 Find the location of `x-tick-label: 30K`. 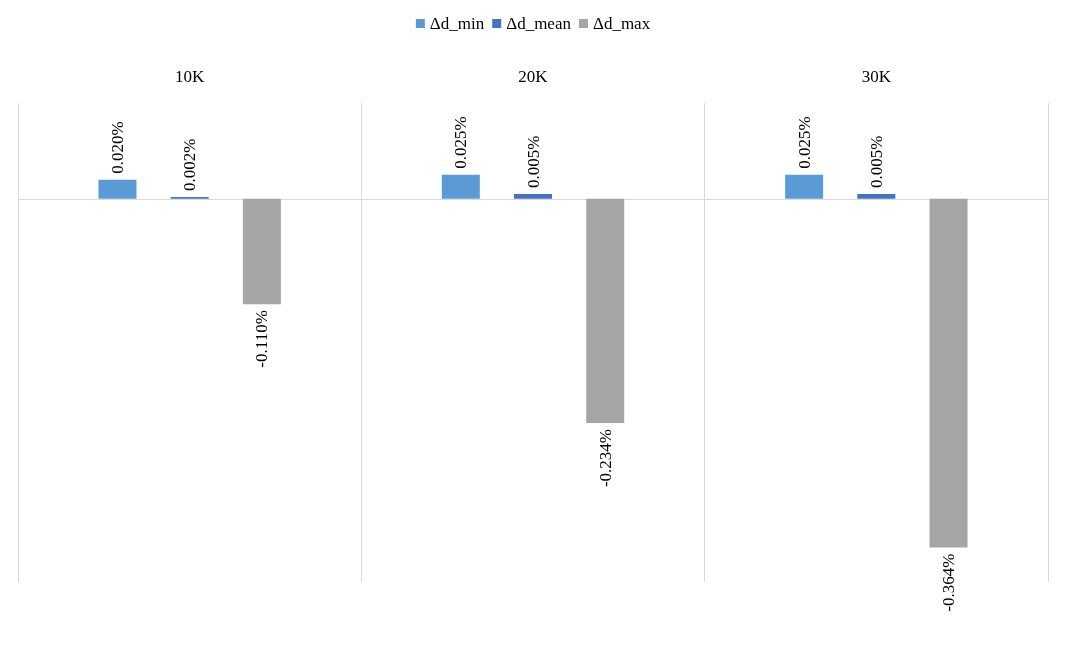

x-tick-label: 30K is located at coordinates (876, 76).